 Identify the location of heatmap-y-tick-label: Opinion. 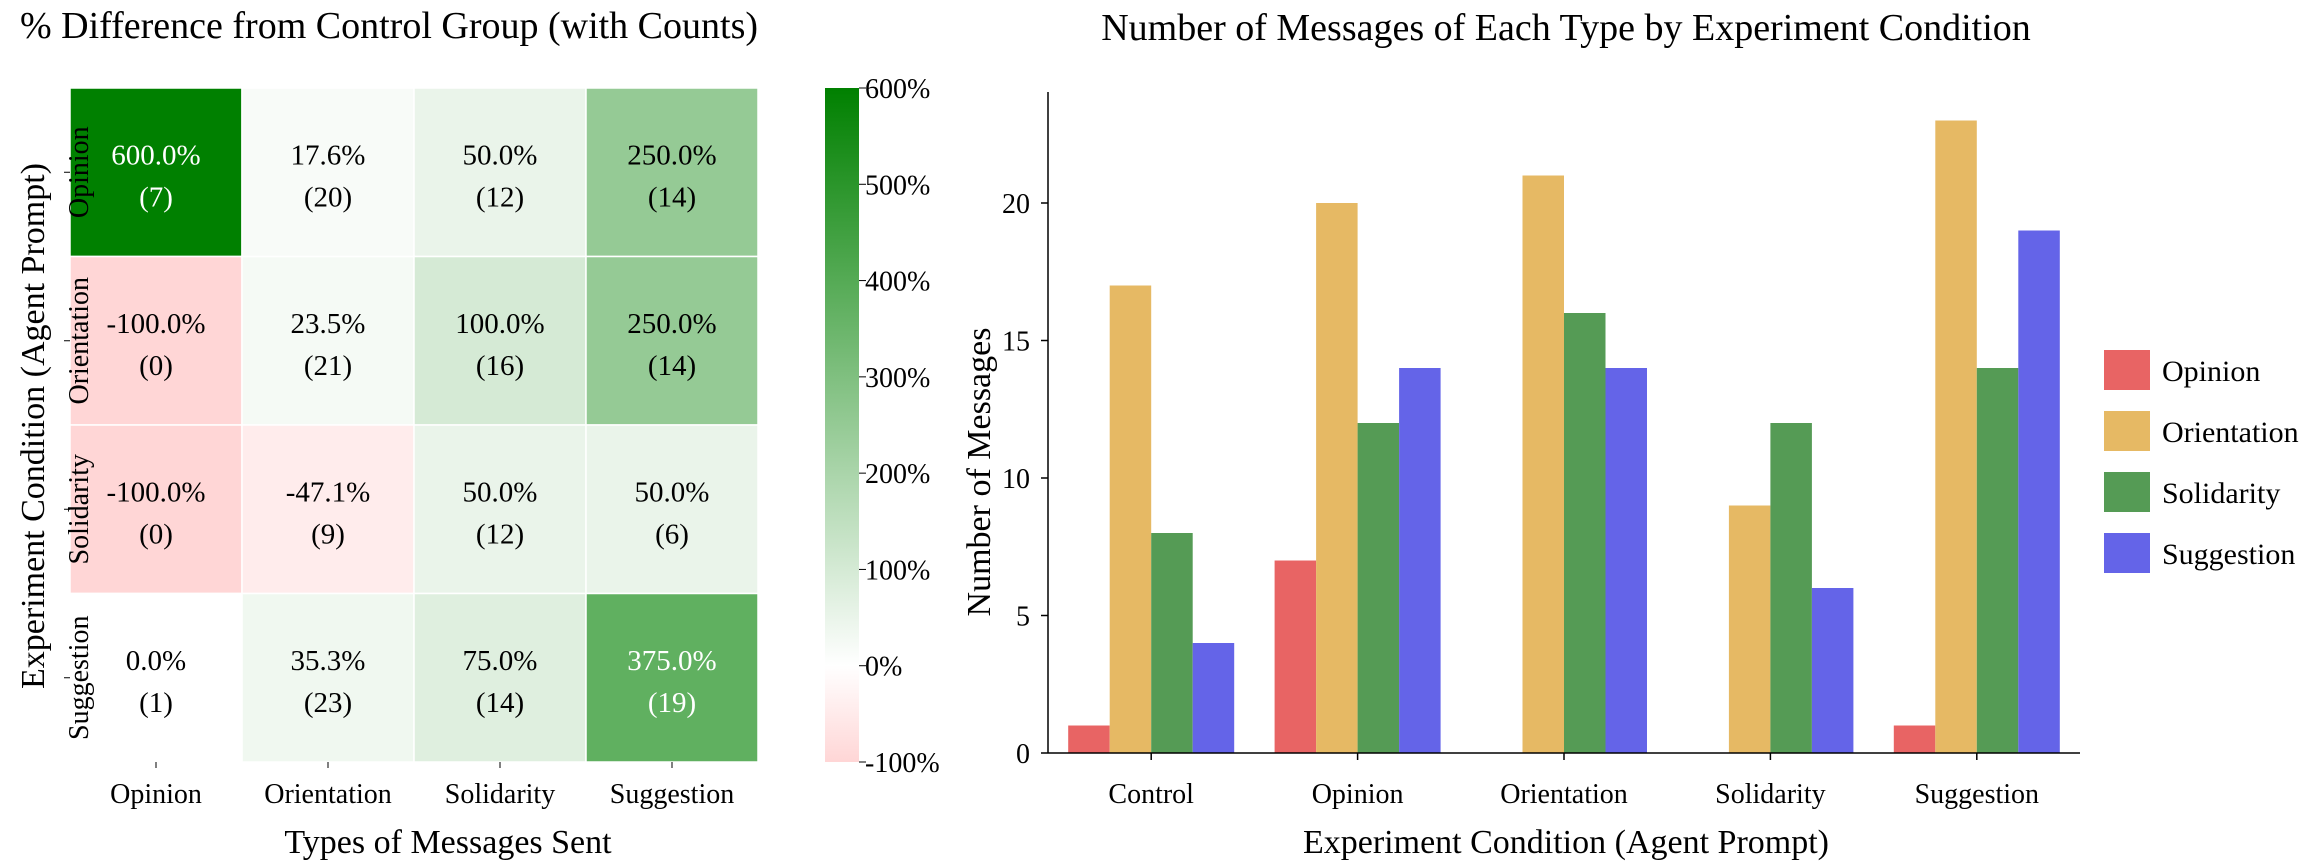
(79, 172).